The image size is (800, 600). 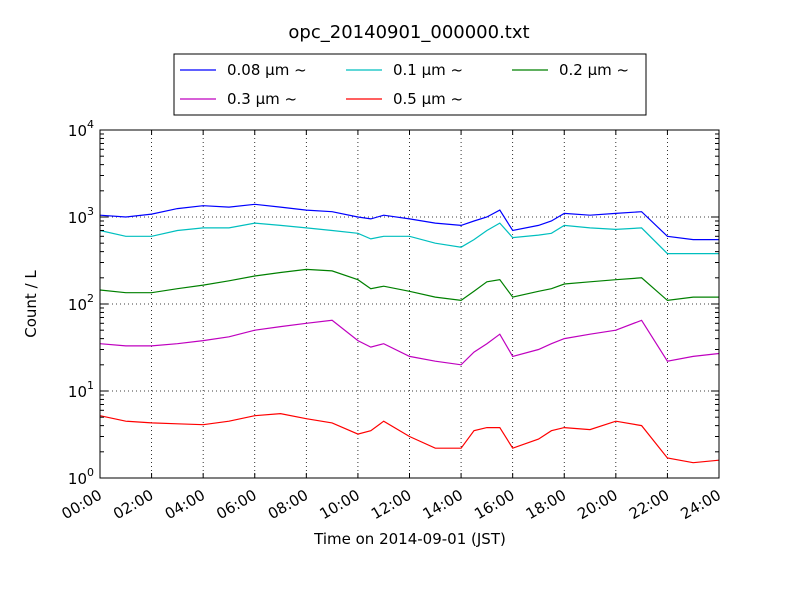 I want to click on x-tick-label: 18:00, so click(x=546, y=504).